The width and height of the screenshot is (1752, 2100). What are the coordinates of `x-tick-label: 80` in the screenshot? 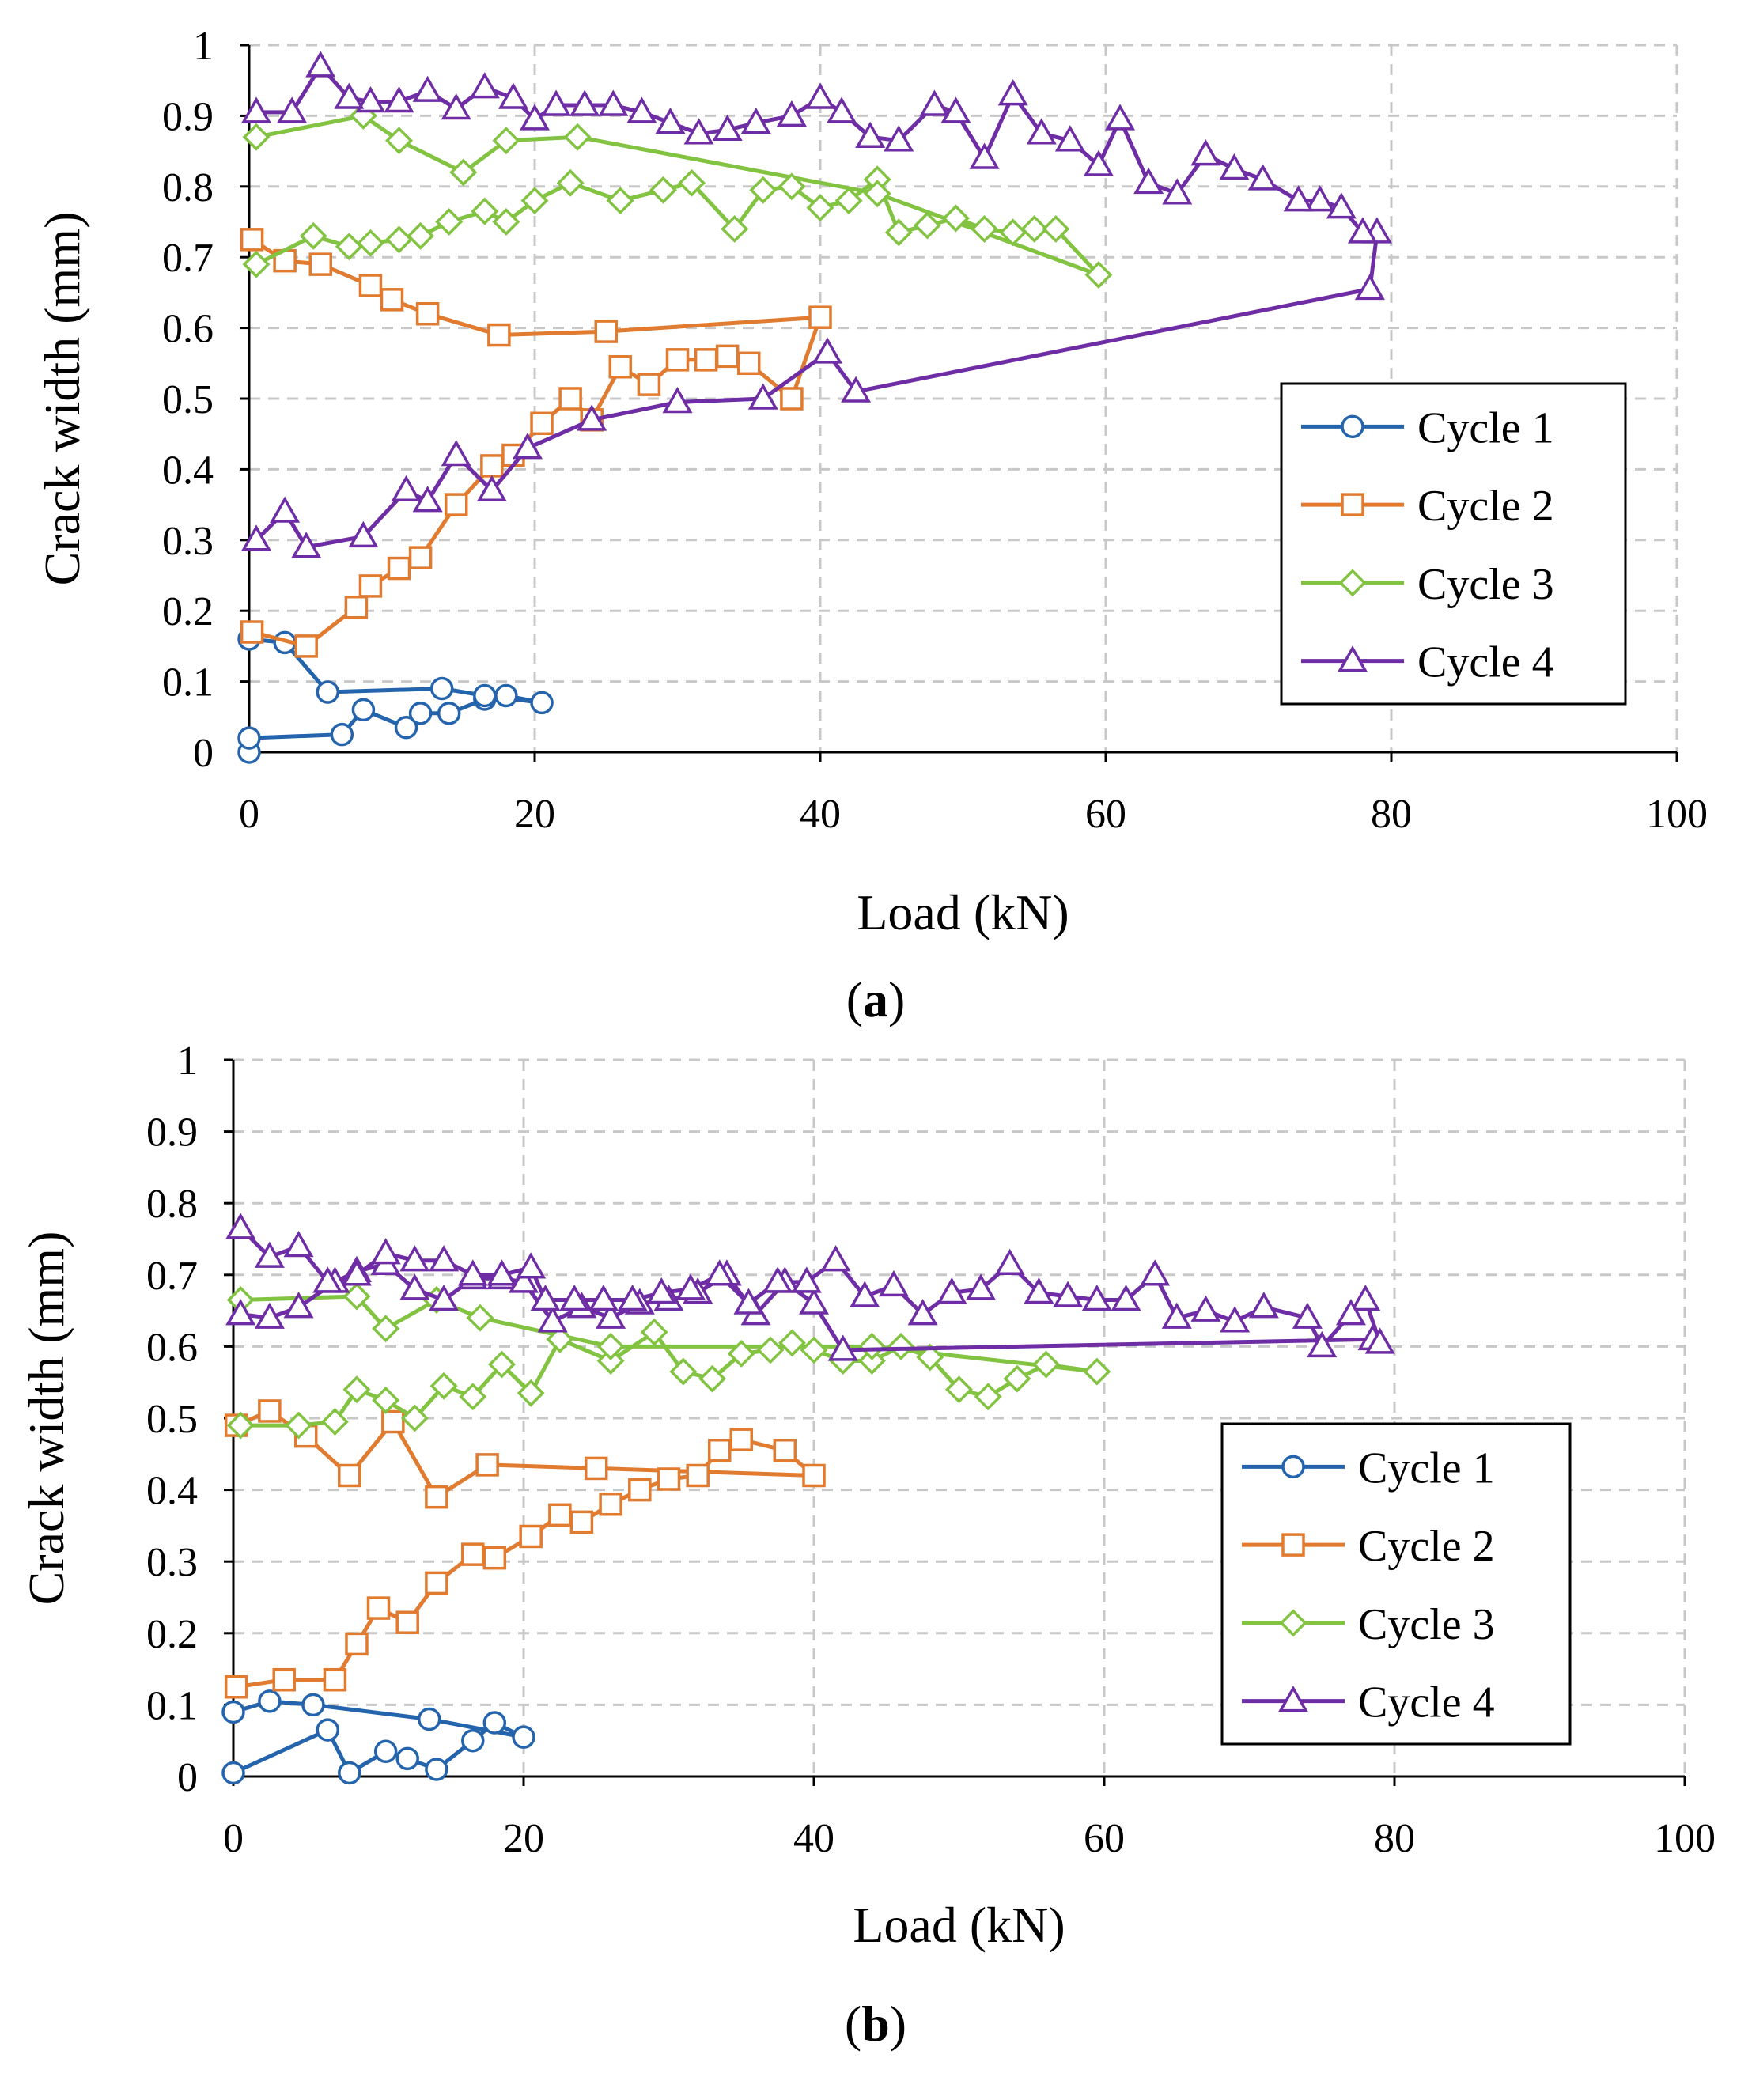 It's located at (1394, 1838).